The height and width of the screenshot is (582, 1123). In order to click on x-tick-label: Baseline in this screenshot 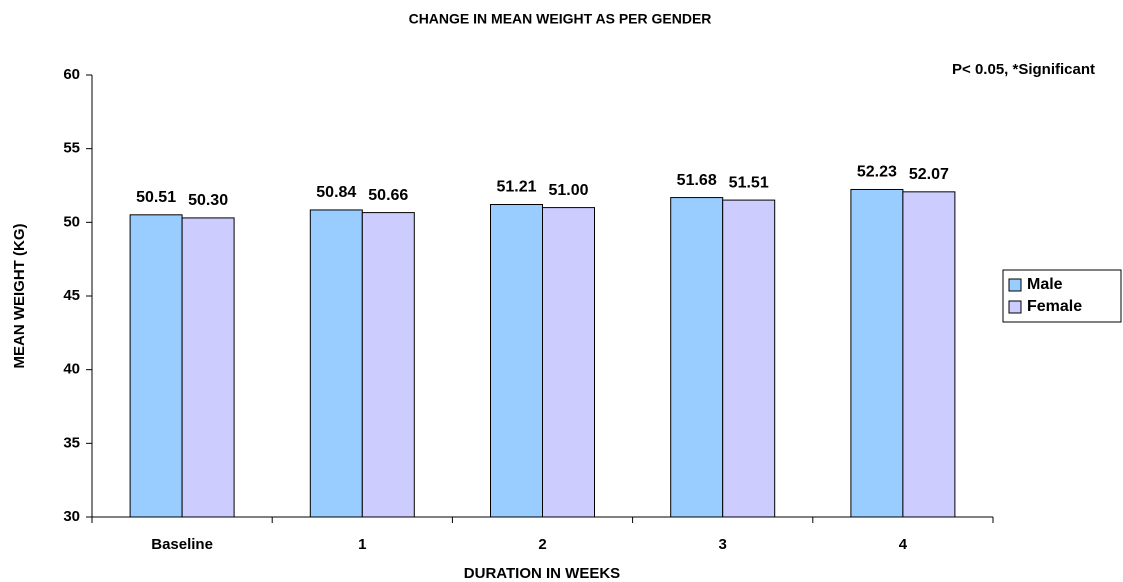, I will do `click(182, 544)`.